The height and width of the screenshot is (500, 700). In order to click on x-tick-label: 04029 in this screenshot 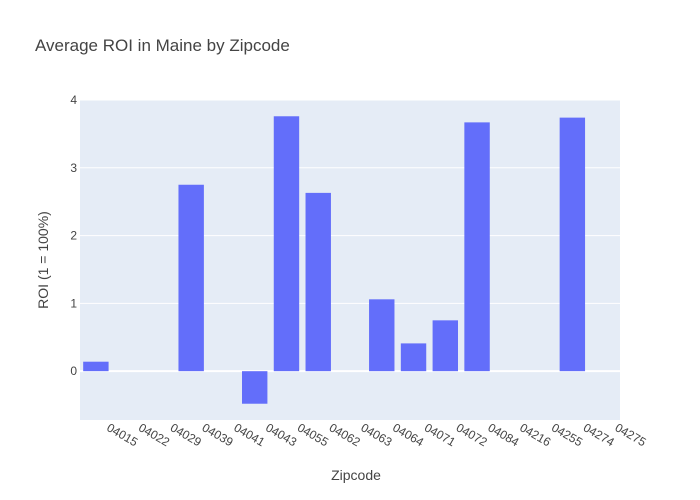, I will do `click(186, 434)`.